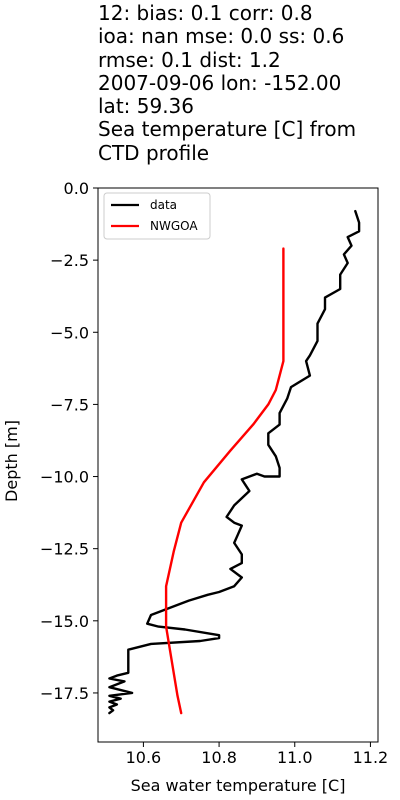  What do you see at coordinates (64, 621) in the screenshot?
I see `y-tick-label: −15.0` at bounding box center [64, 621].